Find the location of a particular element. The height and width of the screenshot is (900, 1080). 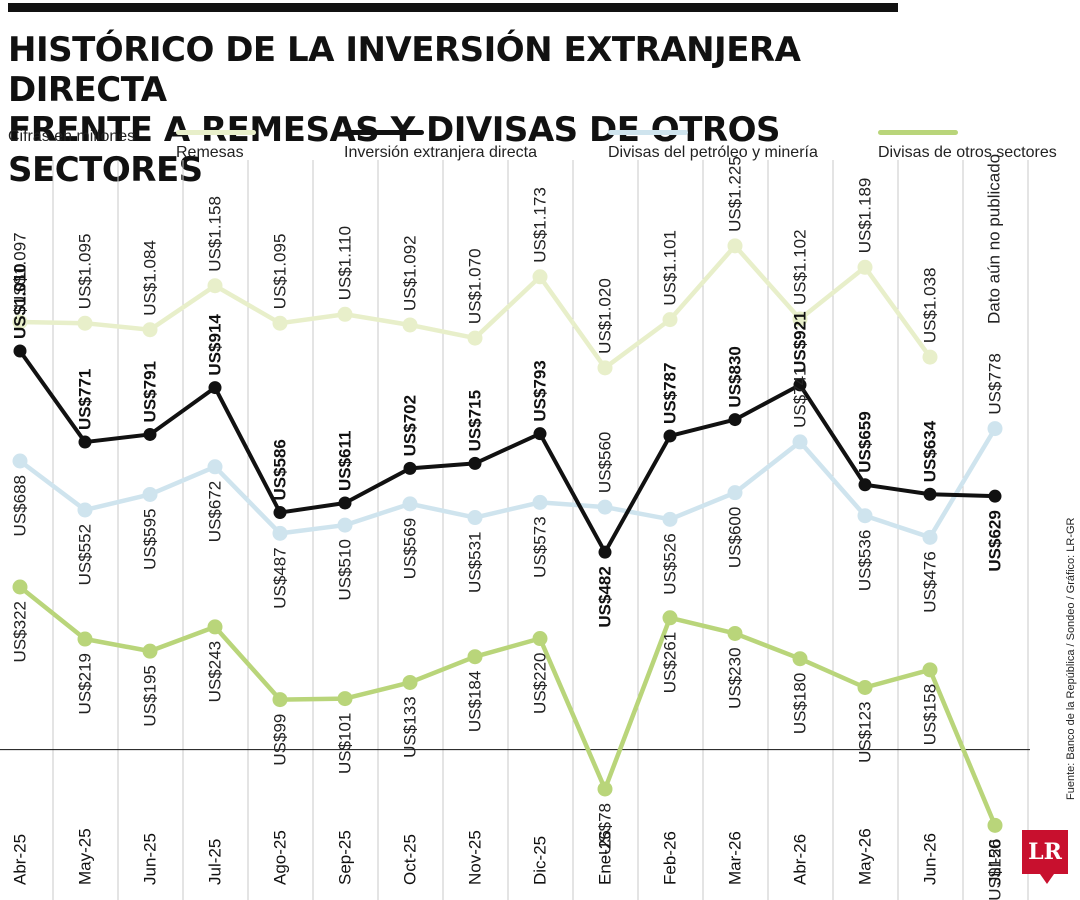

data-label: US$791 is located at coordinates (149, 391).